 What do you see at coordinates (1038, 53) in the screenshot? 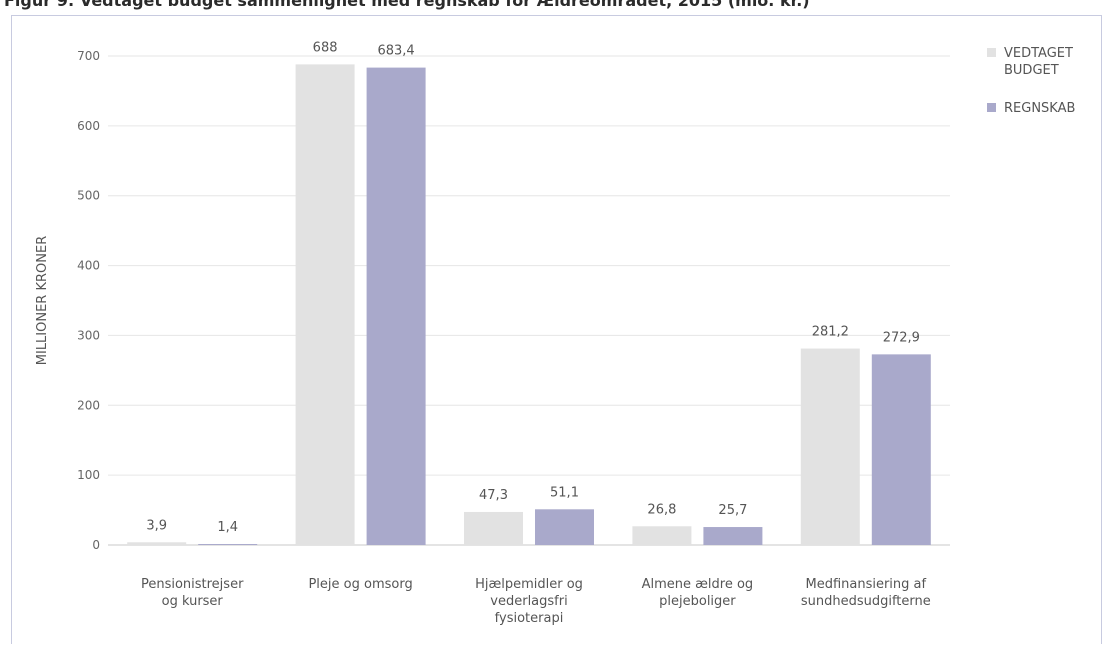
I see `legend-label: VEDTAGET` at bounding box center [1038, 53].